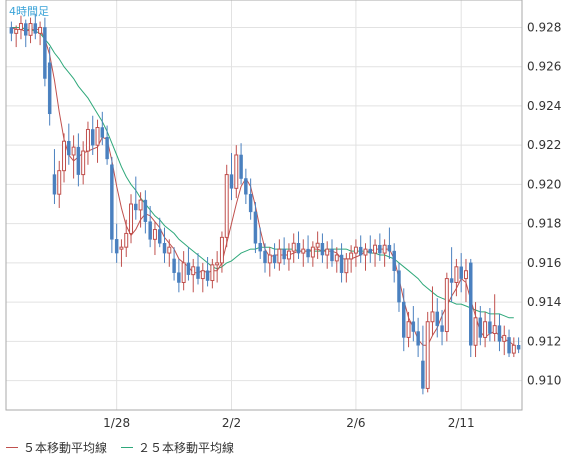 This screenshot has height=462, width=574. What do you see at coordinates (544, 263) in the screenshot?
I see `y-tick-label: 0.916` at bounding box center [544, 263].